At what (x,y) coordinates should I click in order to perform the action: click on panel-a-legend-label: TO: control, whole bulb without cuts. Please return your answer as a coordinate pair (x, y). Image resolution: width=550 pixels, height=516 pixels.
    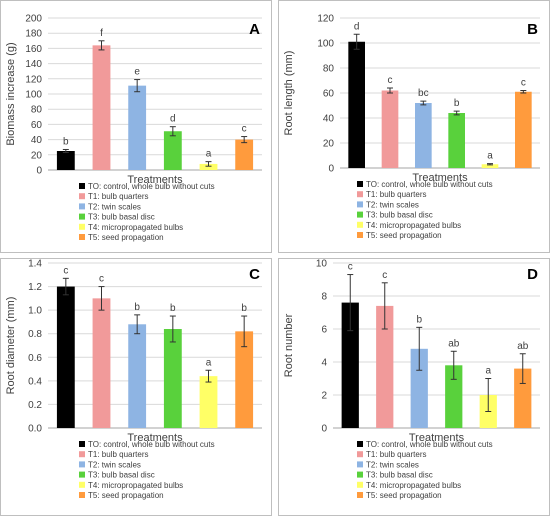
    Looking at the image, I should click on (151, 186).